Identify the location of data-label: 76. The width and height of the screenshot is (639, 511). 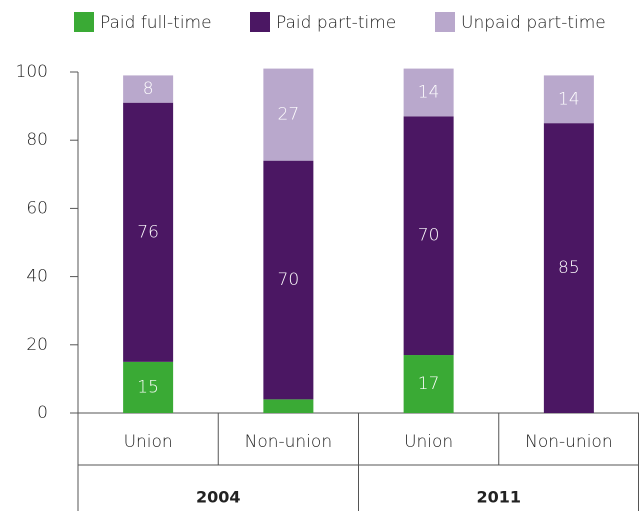
(148, 232).